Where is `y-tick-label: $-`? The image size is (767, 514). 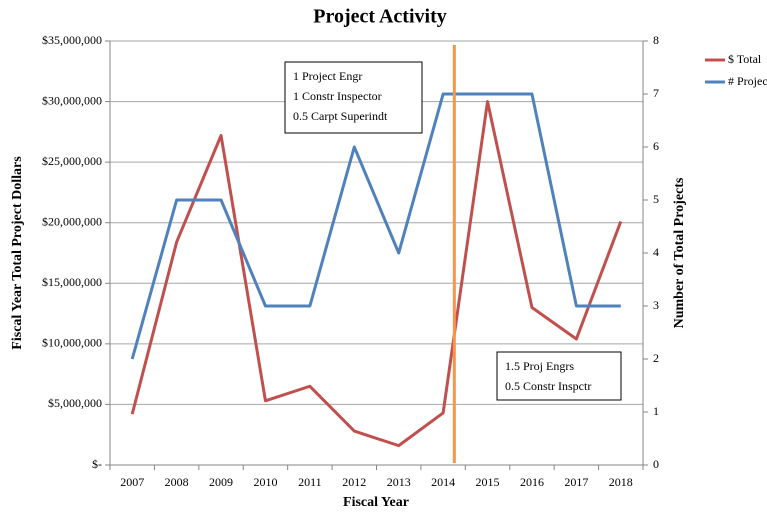
y-tick-label: $- is located at coordinates (97, 464).